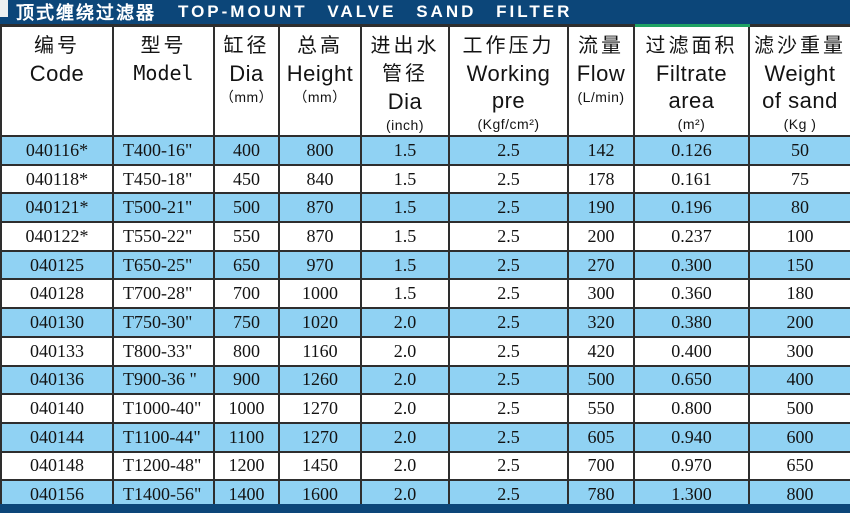  I want to click on cell-weight_of_sand: 600, so click(799, 437).